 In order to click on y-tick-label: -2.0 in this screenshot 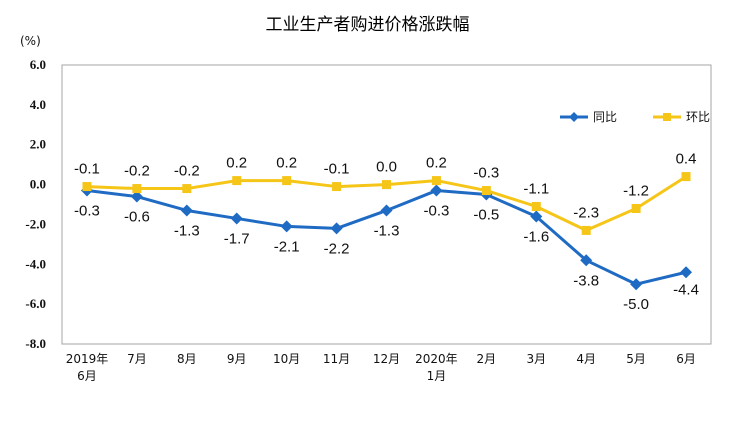, I will do `click(35, 223)`.